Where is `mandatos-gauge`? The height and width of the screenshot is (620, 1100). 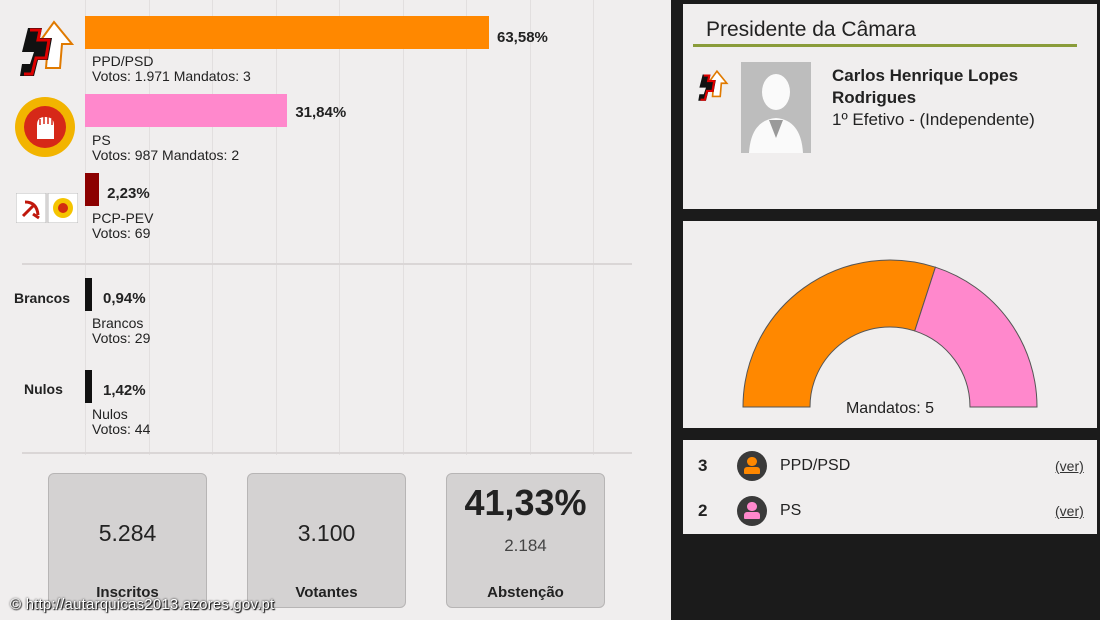
mandatos-gauge is located at coordinates (890, 333).